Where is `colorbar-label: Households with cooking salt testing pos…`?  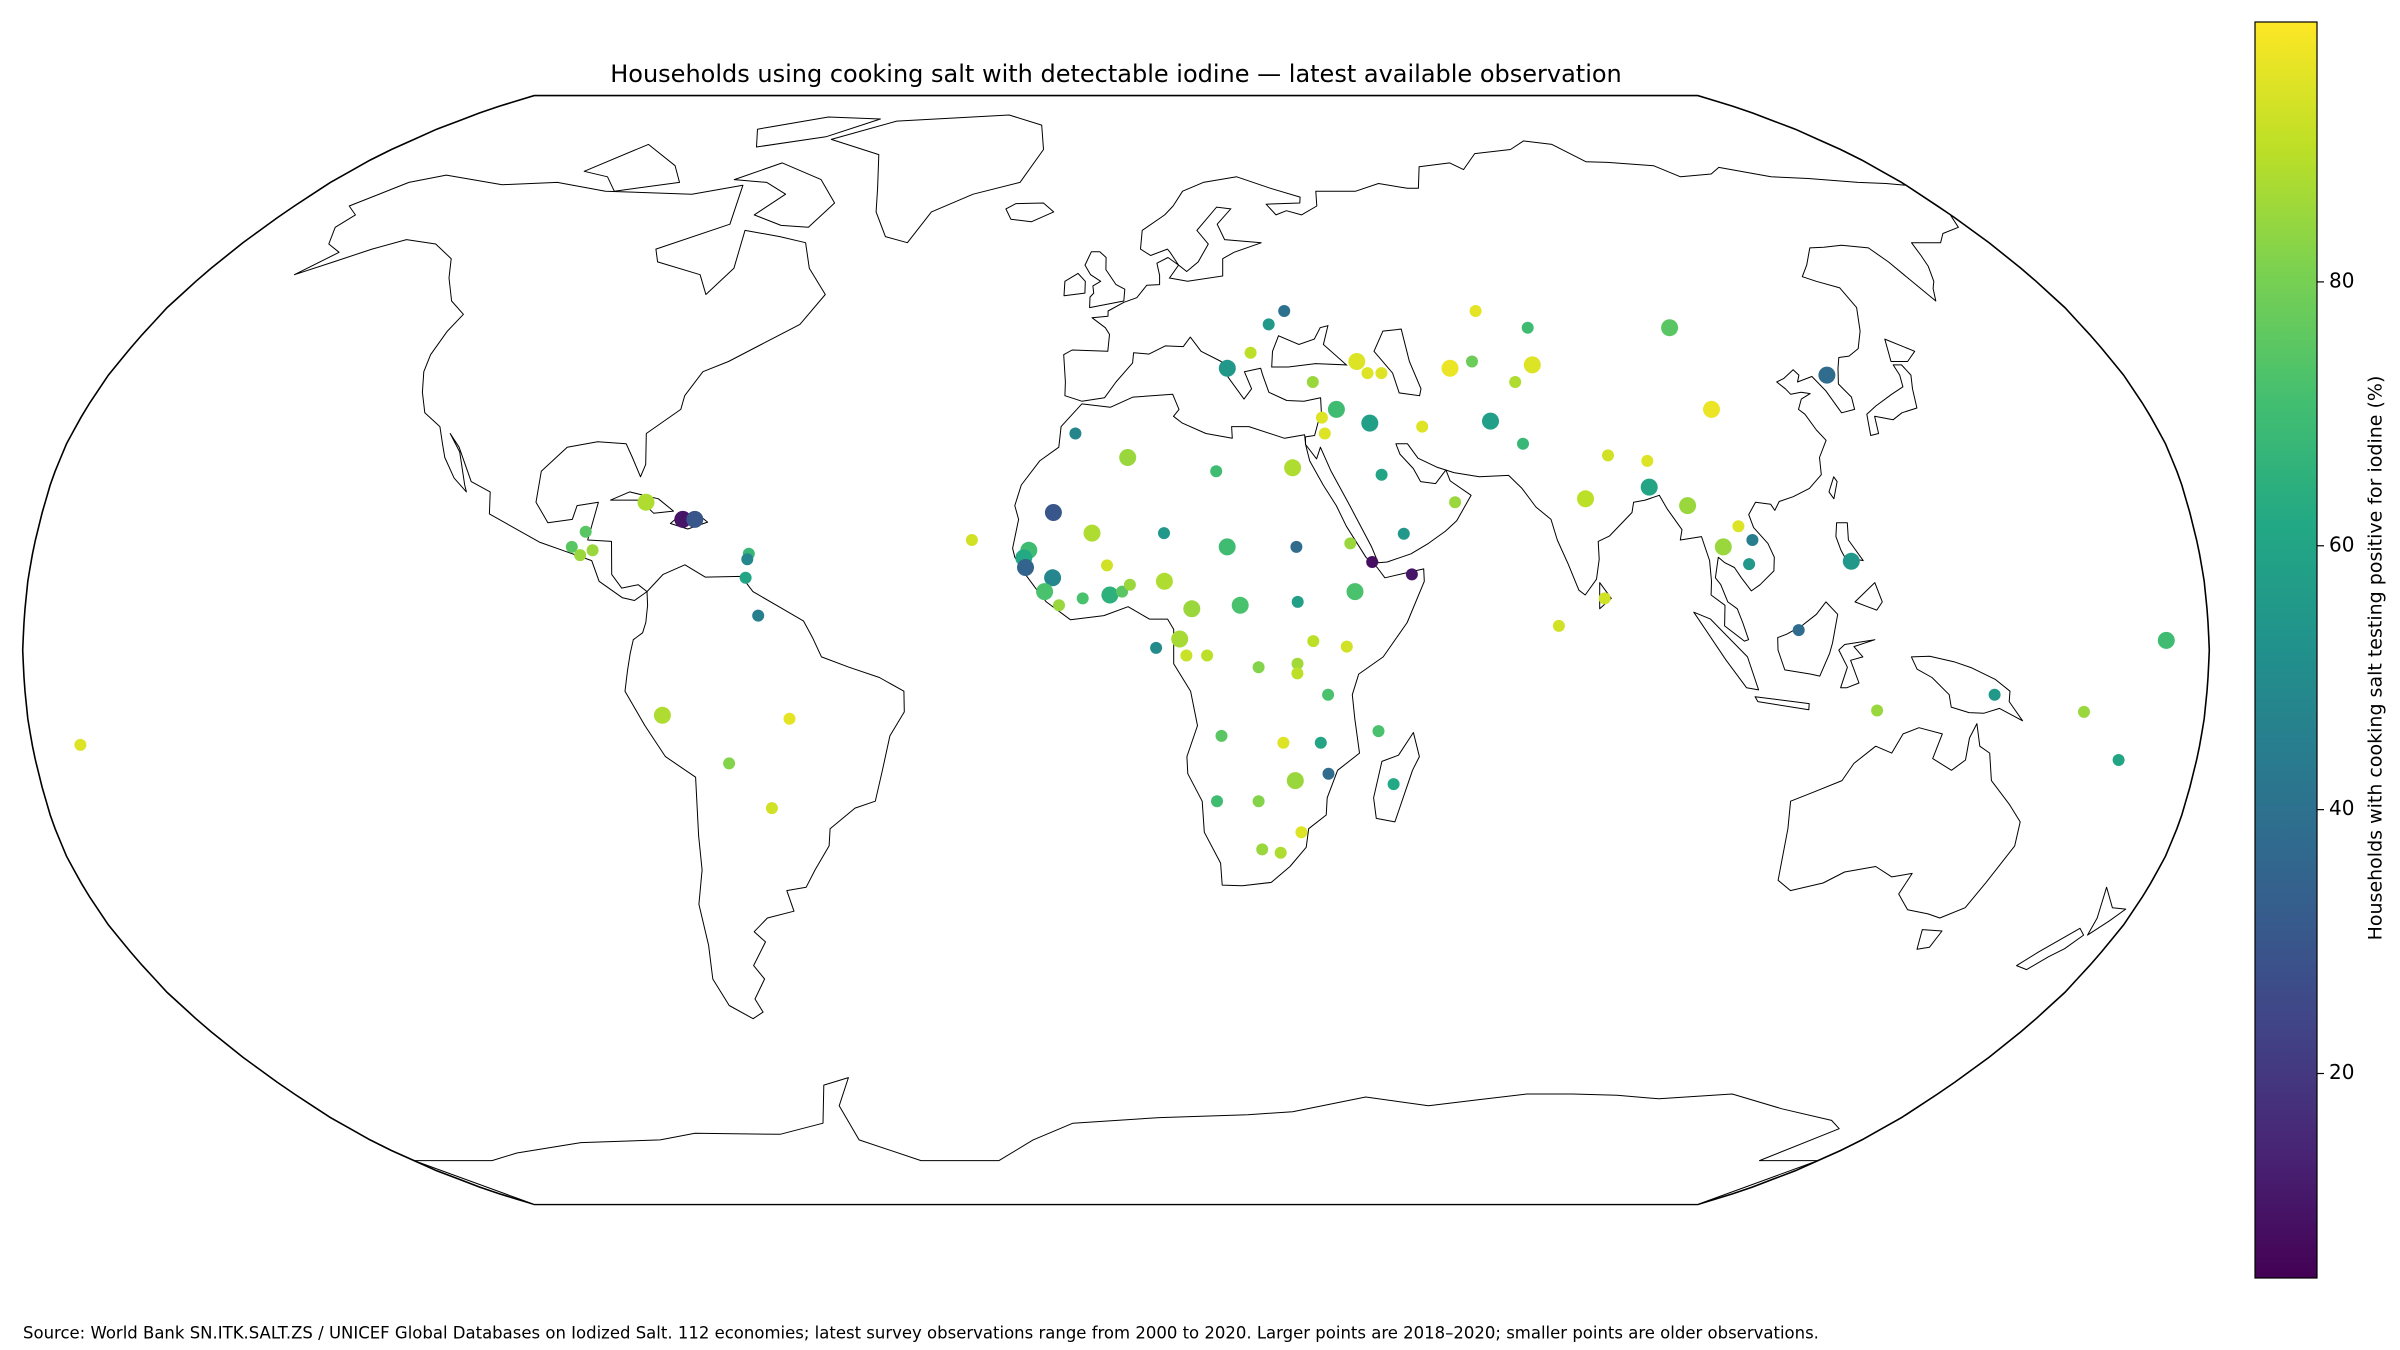 colorbar-label: Households with cooking salt testing pos… is located at coordinates (2376, 658).